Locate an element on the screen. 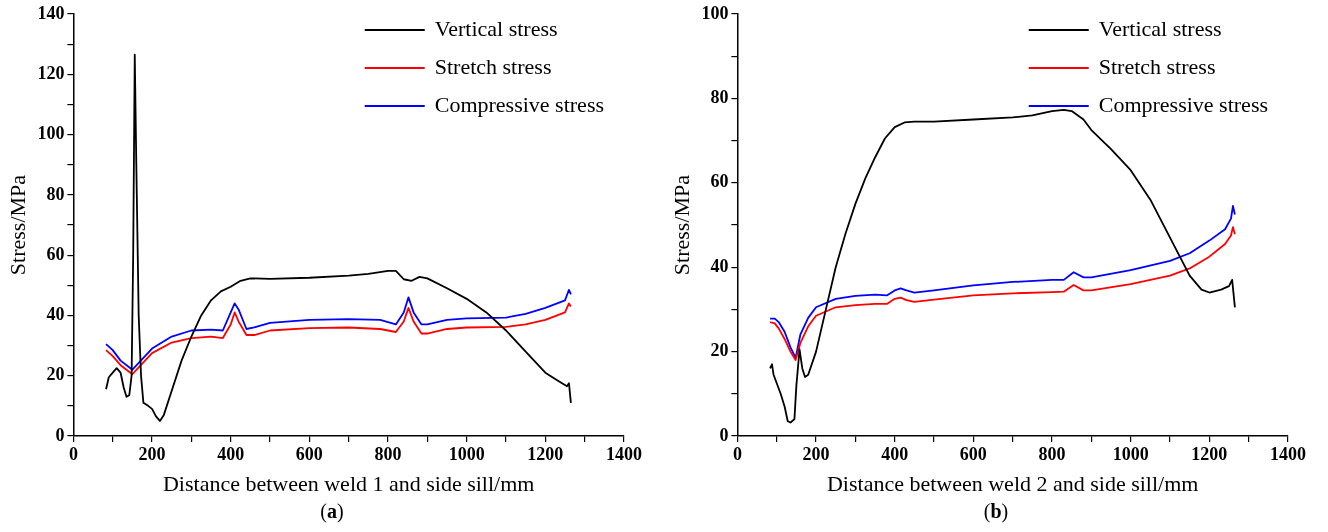 The image size is (1328, 532). text: (b) is located at coordinates (996, 511).